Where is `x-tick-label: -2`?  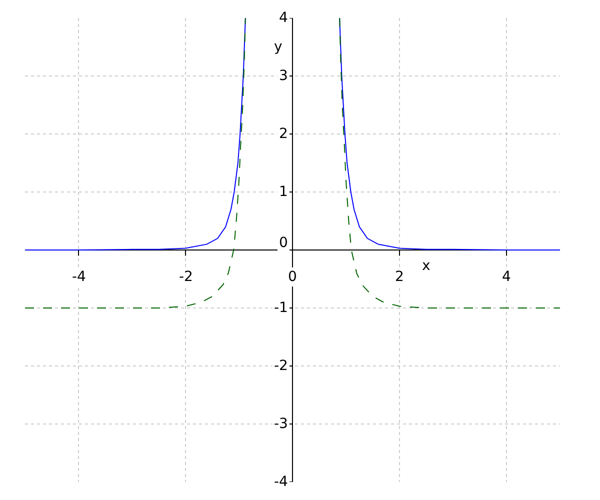 x-tick-label: -2 is located at coordinates (186, 277).